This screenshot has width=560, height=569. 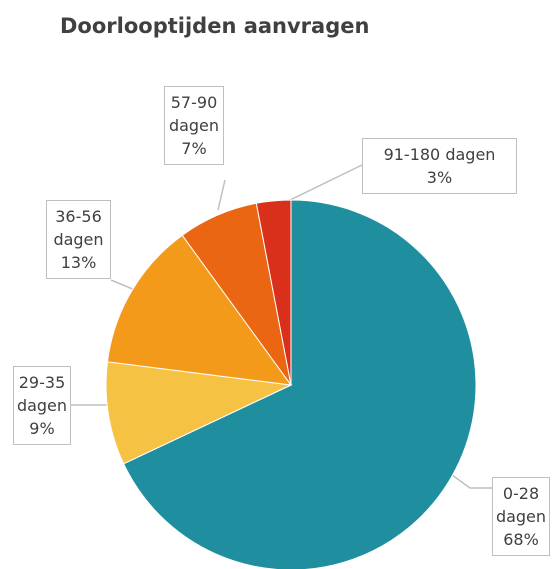 I want to click on value-label: 13%, so click(x=78, y=262).